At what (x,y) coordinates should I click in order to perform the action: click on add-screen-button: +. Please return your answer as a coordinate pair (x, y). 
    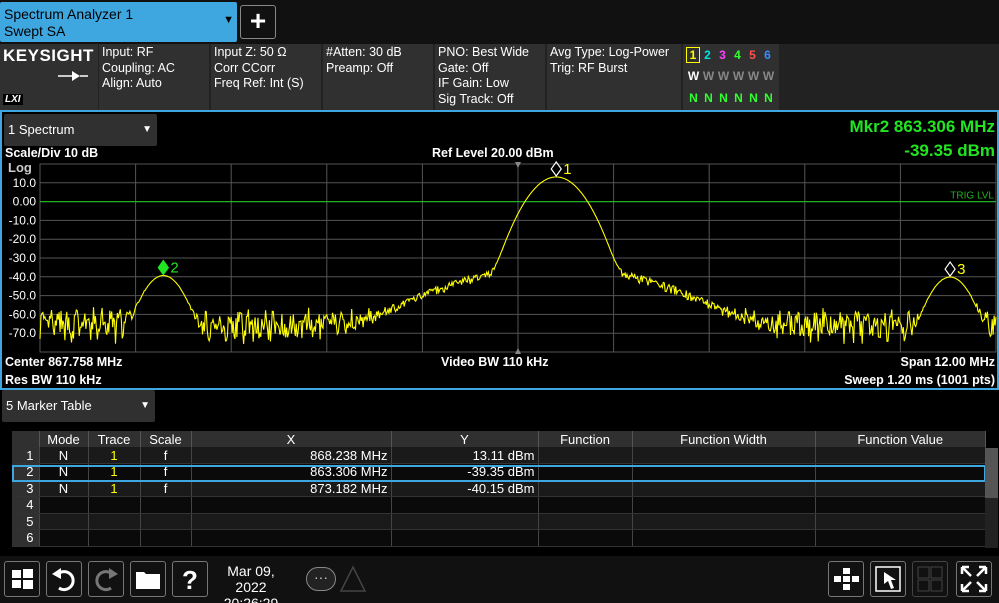
    Looking at the image, I should click on (258, 22).